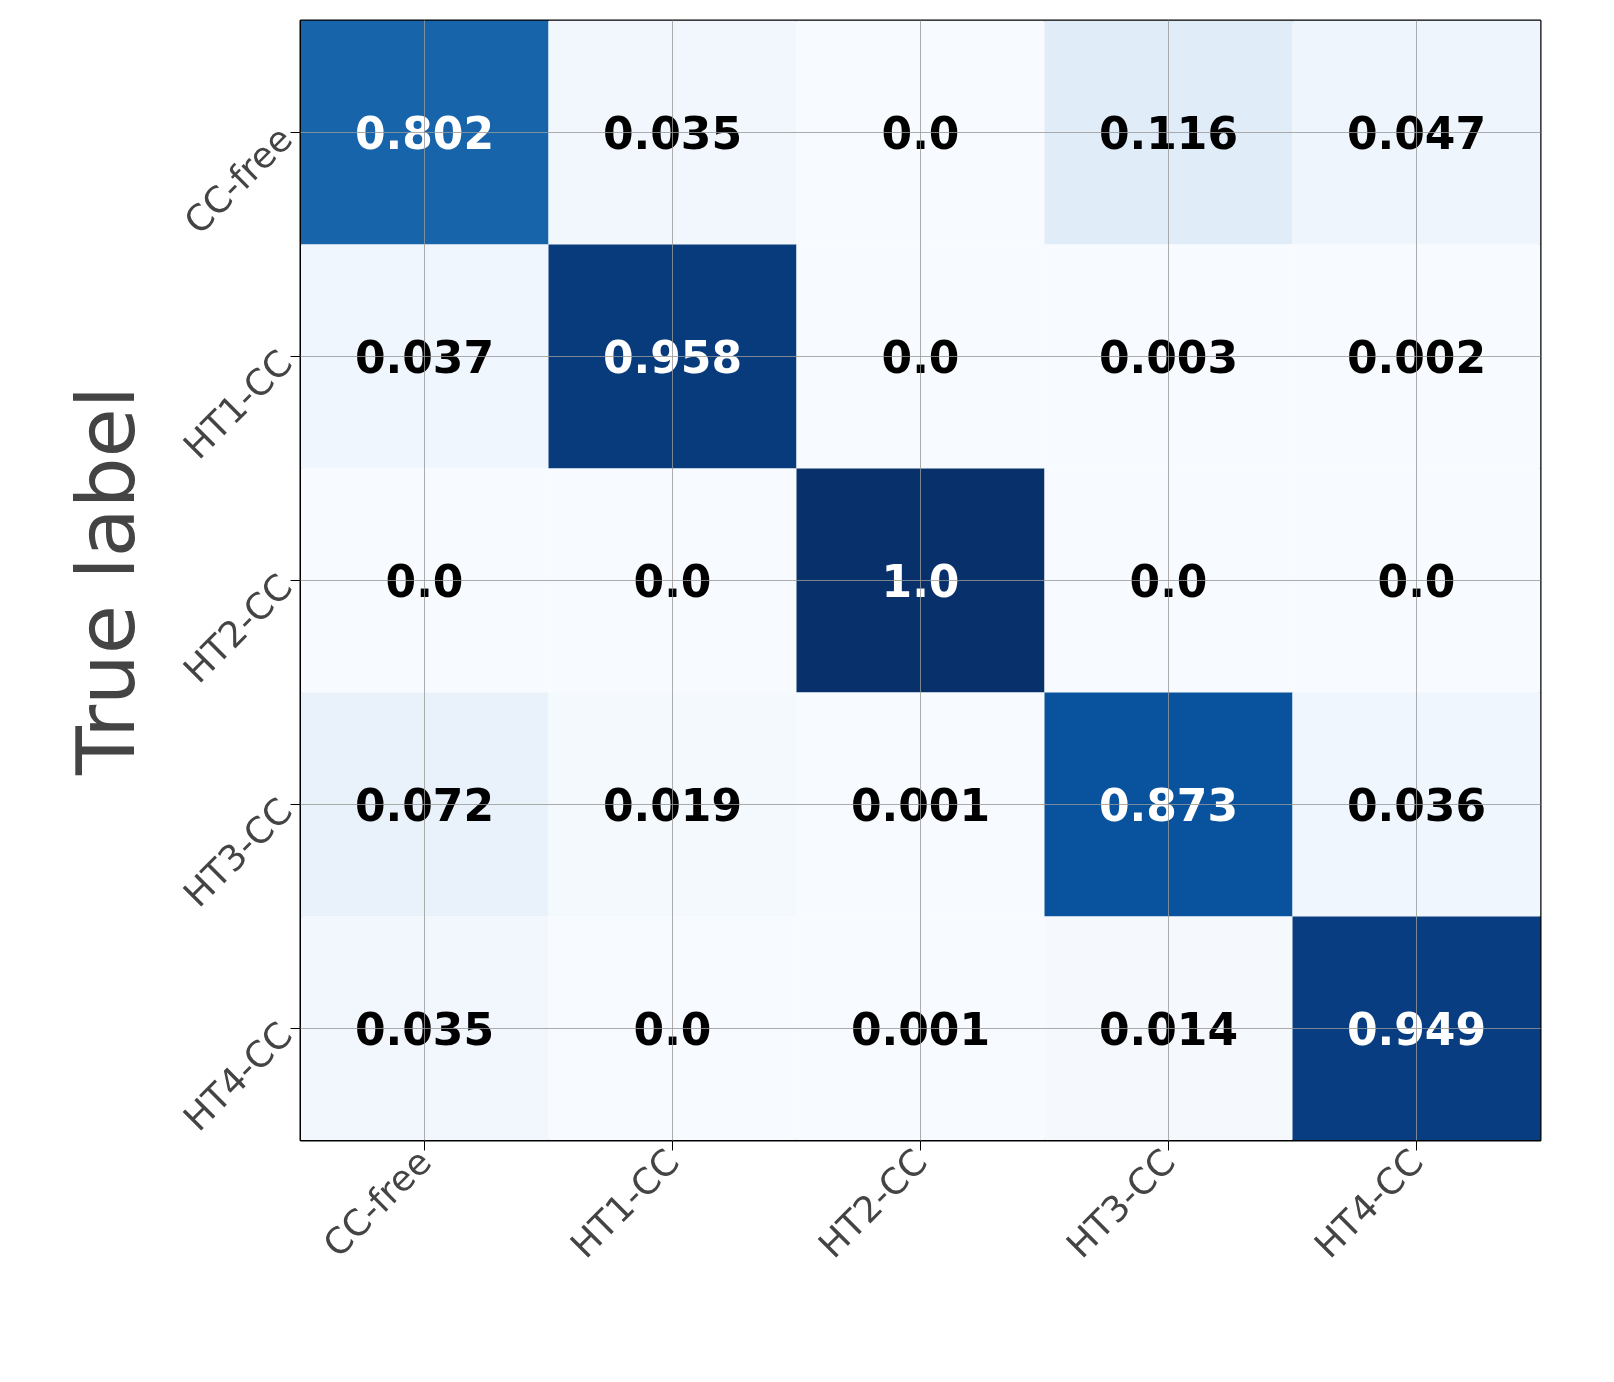 The image size is (1614, 1382). Describe the element at coordinates (1168, 805) in the screenshot. I see `data-label: 0.873` at that location.